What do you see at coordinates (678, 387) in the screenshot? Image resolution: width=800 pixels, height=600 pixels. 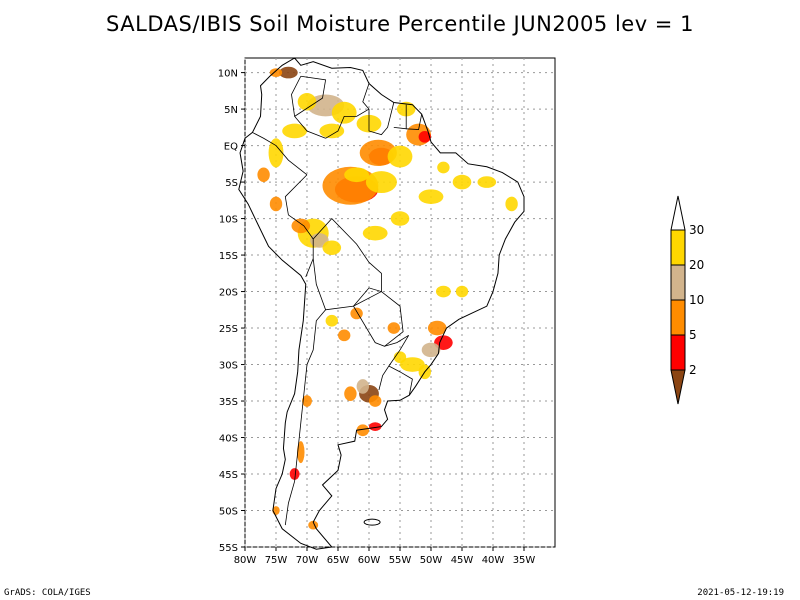 I see `colorbar-bottom-arrow` at bounding box center [678, 387].